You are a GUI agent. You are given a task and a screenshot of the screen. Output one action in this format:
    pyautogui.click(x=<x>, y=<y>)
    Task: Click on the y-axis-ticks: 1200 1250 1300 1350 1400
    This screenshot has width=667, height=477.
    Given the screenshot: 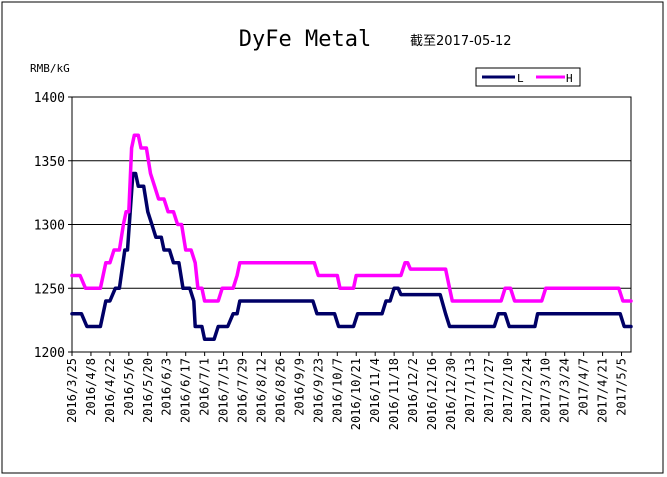 What is the action you would take?
    pyautogui.click(x=53, y=226)
    